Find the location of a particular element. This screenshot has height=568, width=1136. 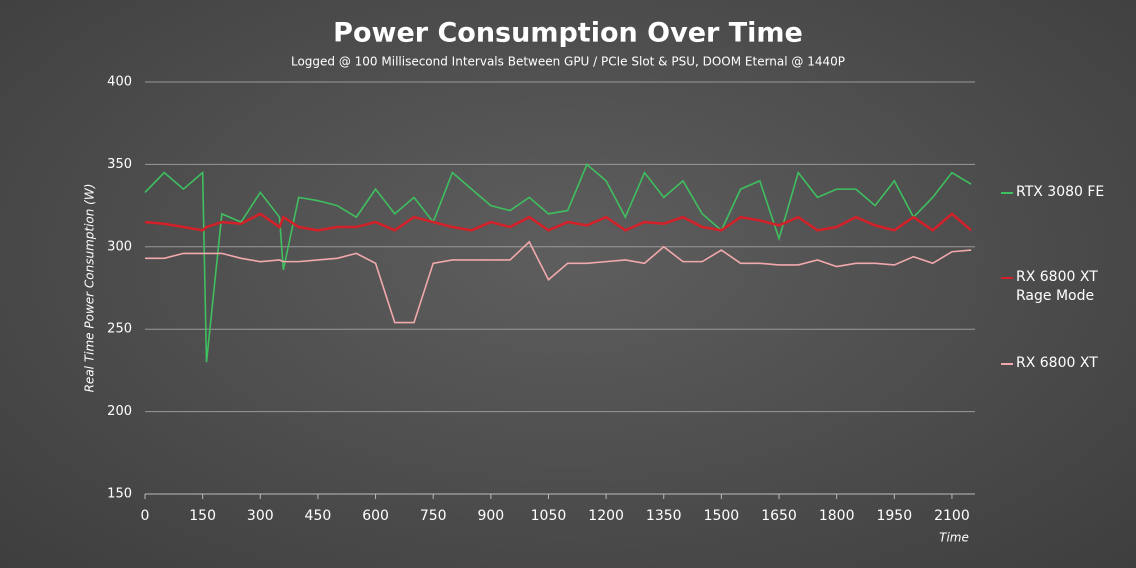

y-tick-label: 300 is located at coordinates (119, 246).